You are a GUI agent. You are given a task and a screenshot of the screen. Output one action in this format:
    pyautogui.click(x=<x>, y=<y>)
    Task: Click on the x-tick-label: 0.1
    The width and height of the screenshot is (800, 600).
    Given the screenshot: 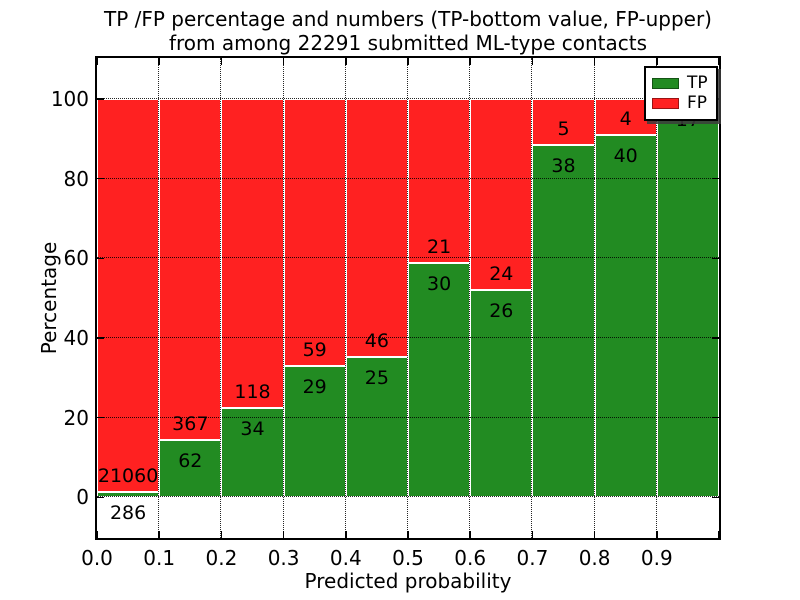 What is the action you would take?
    pyautogui.click(x=159, y=558)
    